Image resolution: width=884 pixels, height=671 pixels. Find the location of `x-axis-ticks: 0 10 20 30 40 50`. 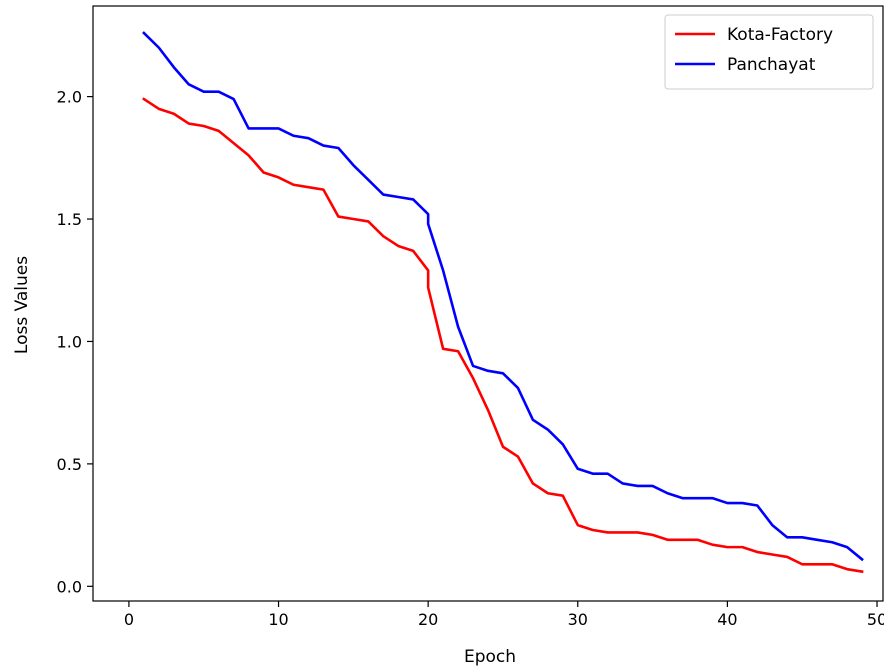

x-axis-ticks: 0 10 20 30 40 50 is located at coordinates (504, 615).